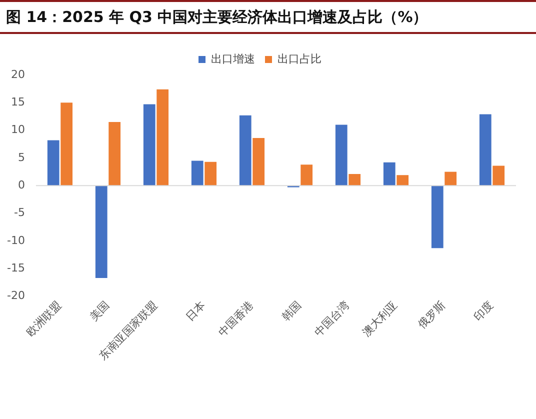  What do you see at coordinates (291, 311) in the screenshot?
I see `x-tick-label: 韩国` at bounding box center [291, 311].